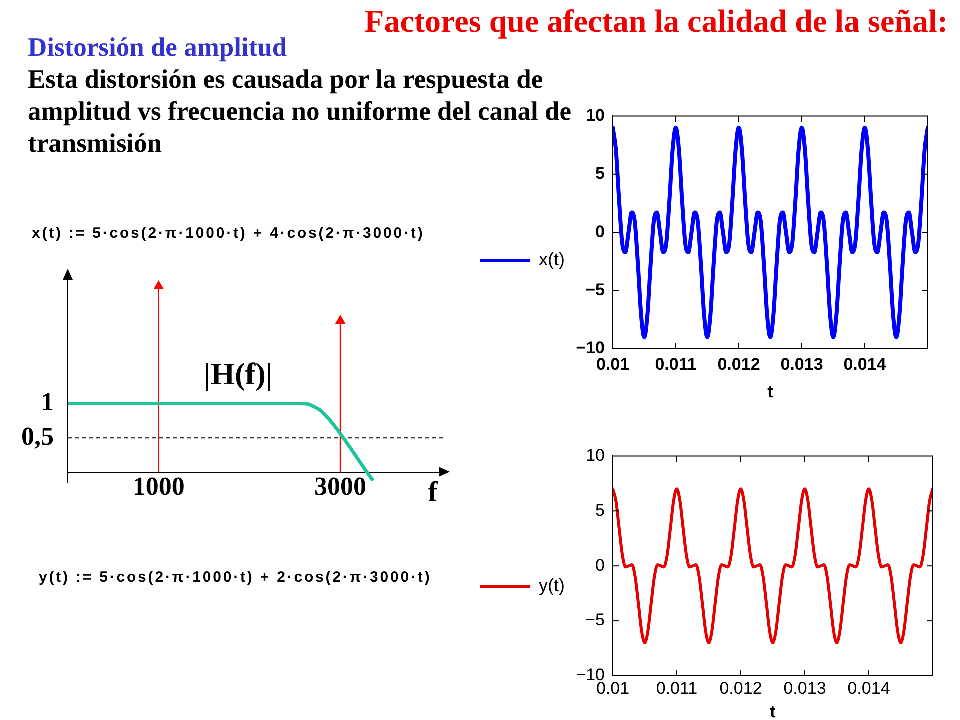 This screenshot has width=960, height=720. What do you see at coordinates (656, 21) in the screenshot?
I see `chart-title: Factores que afectan la calidad de la señal:` at bounding box center [656, 21].